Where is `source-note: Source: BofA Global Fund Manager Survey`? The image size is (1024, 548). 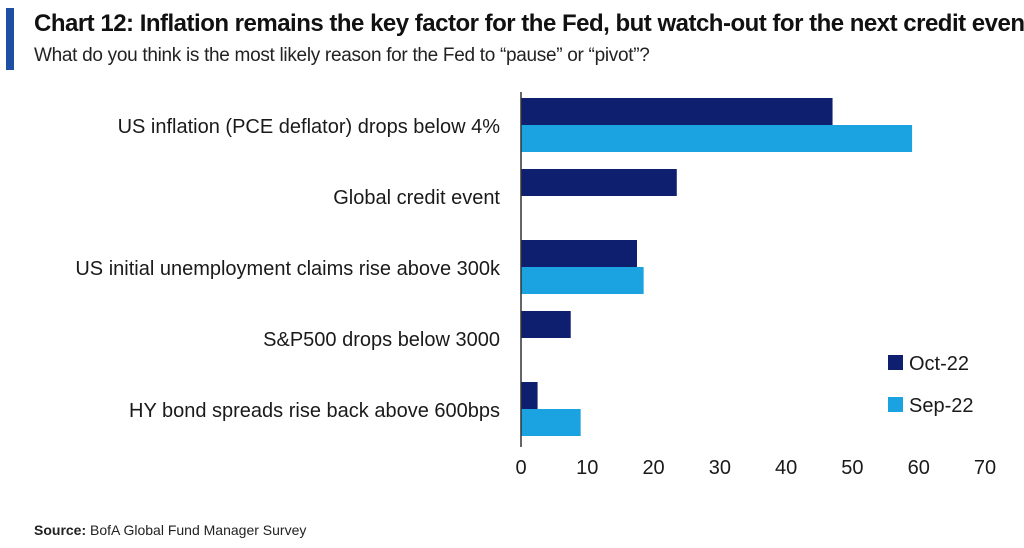
source-note: Source: BofA Global Fund Manager Survey is located at coordinates (170, 530).